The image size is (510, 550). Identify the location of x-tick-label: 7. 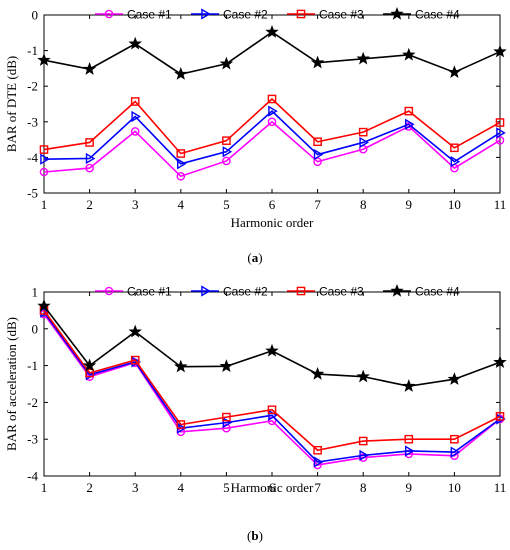
(317, 204).